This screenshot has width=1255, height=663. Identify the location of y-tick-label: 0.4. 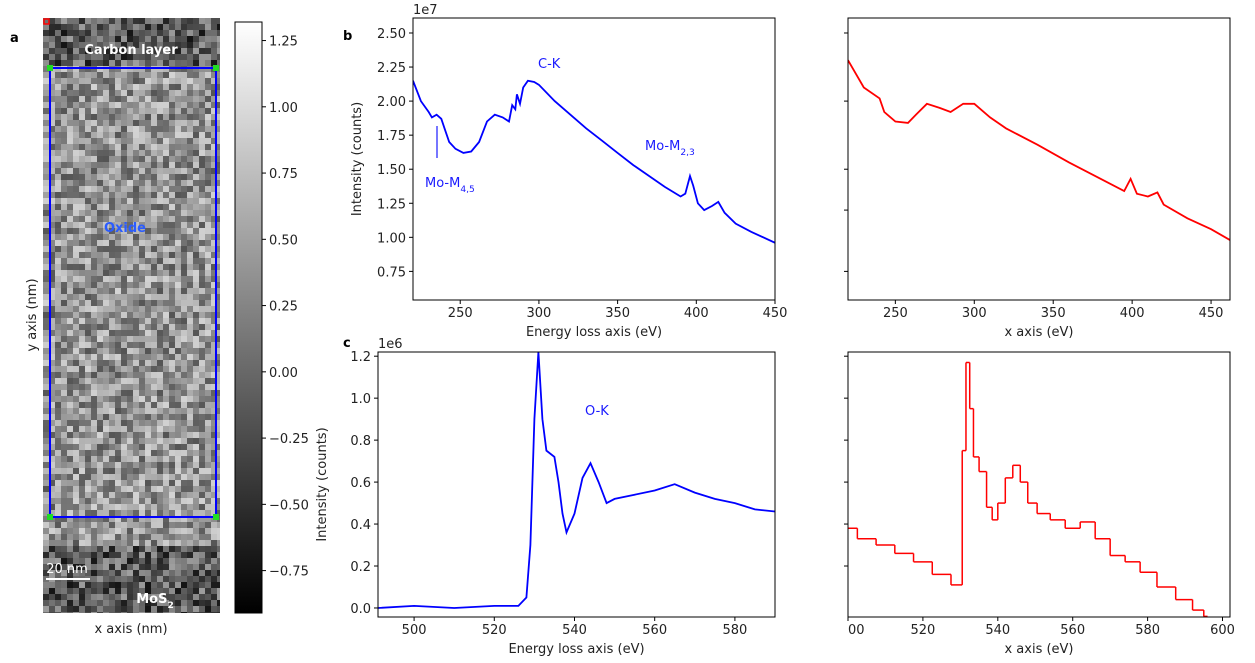
(360, 525).